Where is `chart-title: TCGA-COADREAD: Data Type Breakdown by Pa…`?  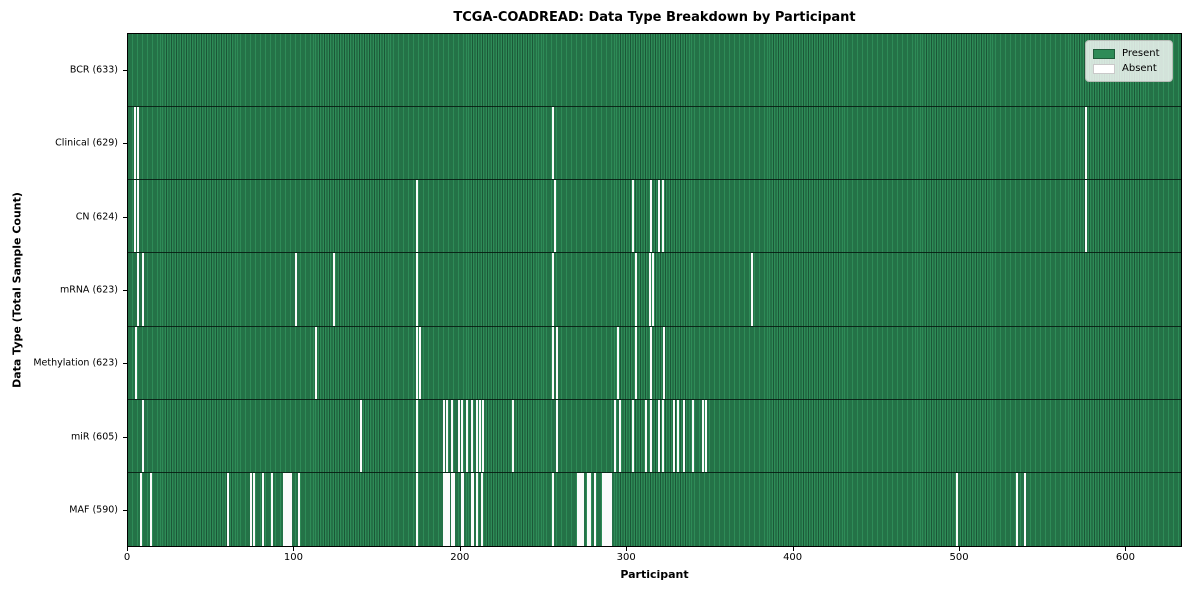
chart-title: TCGA-COADREAD: Data Type Breakdown by Pa… is located at coordinates (654, 17).